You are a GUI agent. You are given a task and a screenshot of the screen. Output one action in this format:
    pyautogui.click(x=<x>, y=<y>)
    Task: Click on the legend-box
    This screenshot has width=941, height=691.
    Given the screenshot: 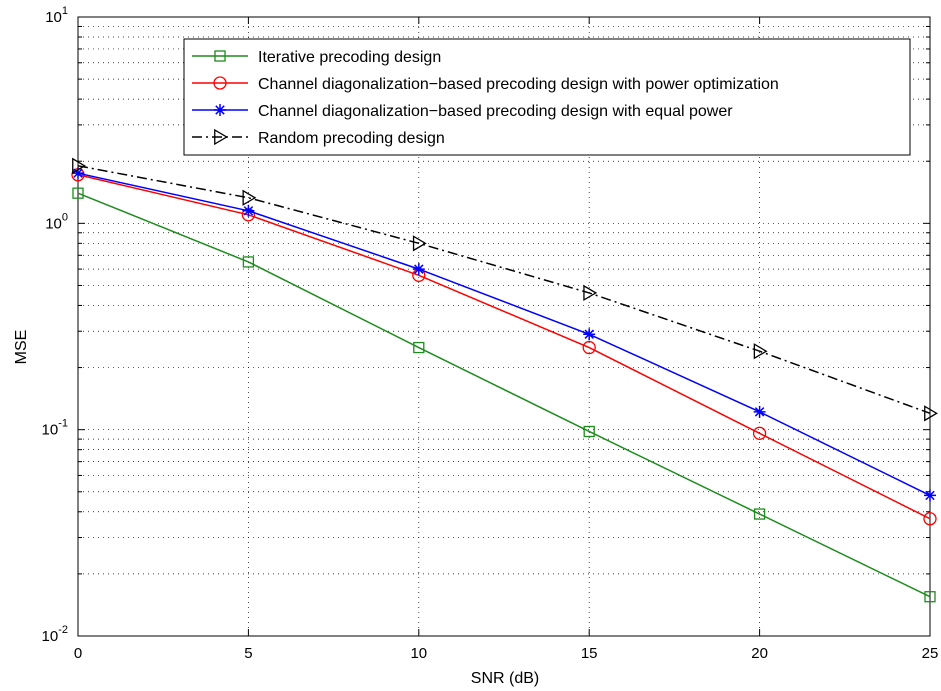 What is the action you would take?
    pyautogui.click(x=547, y=97)
    